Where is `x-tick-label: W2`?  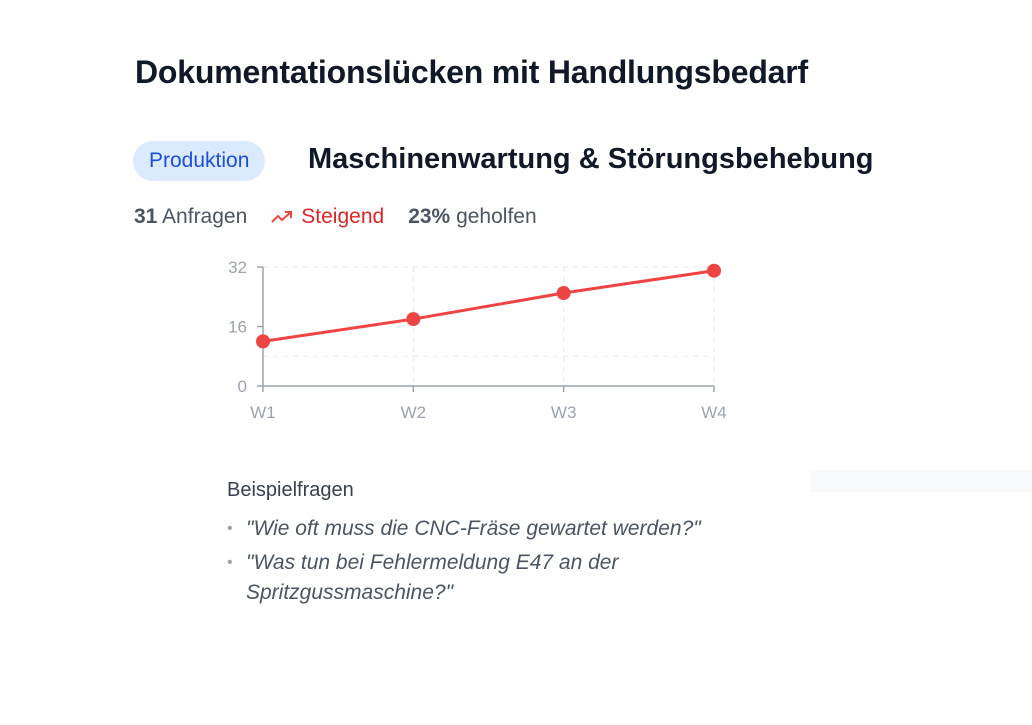
x-tick-label: W2 is located at coordinates (414, 412).